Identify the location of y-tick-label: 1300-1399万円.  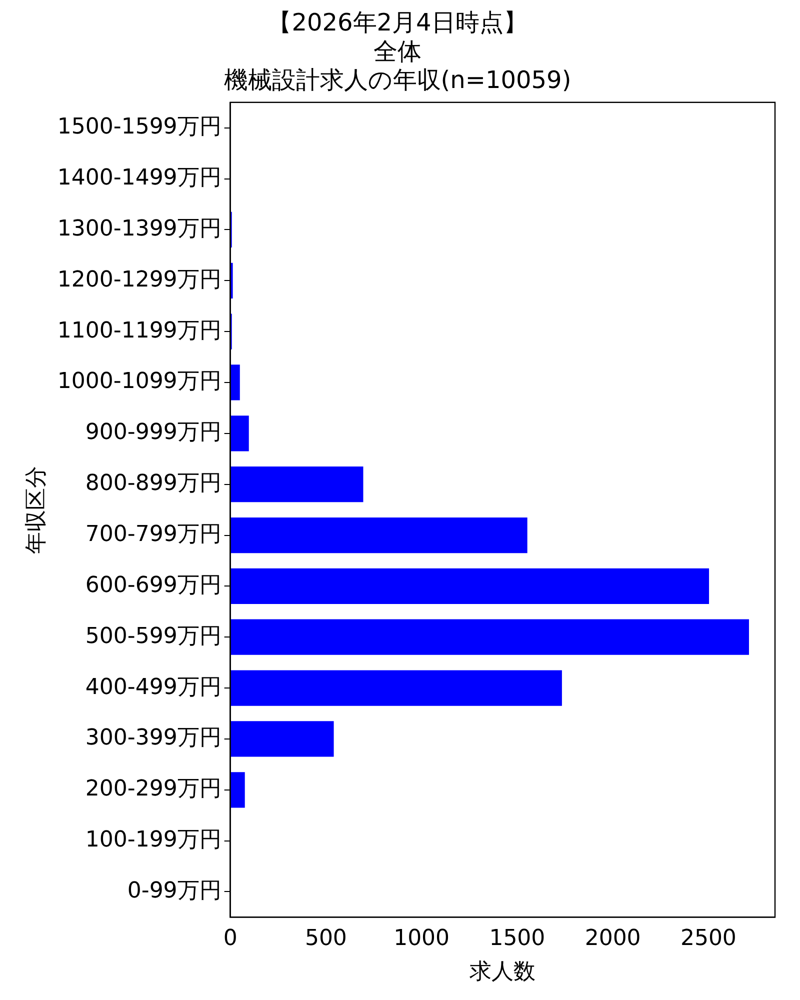
(139, 229).